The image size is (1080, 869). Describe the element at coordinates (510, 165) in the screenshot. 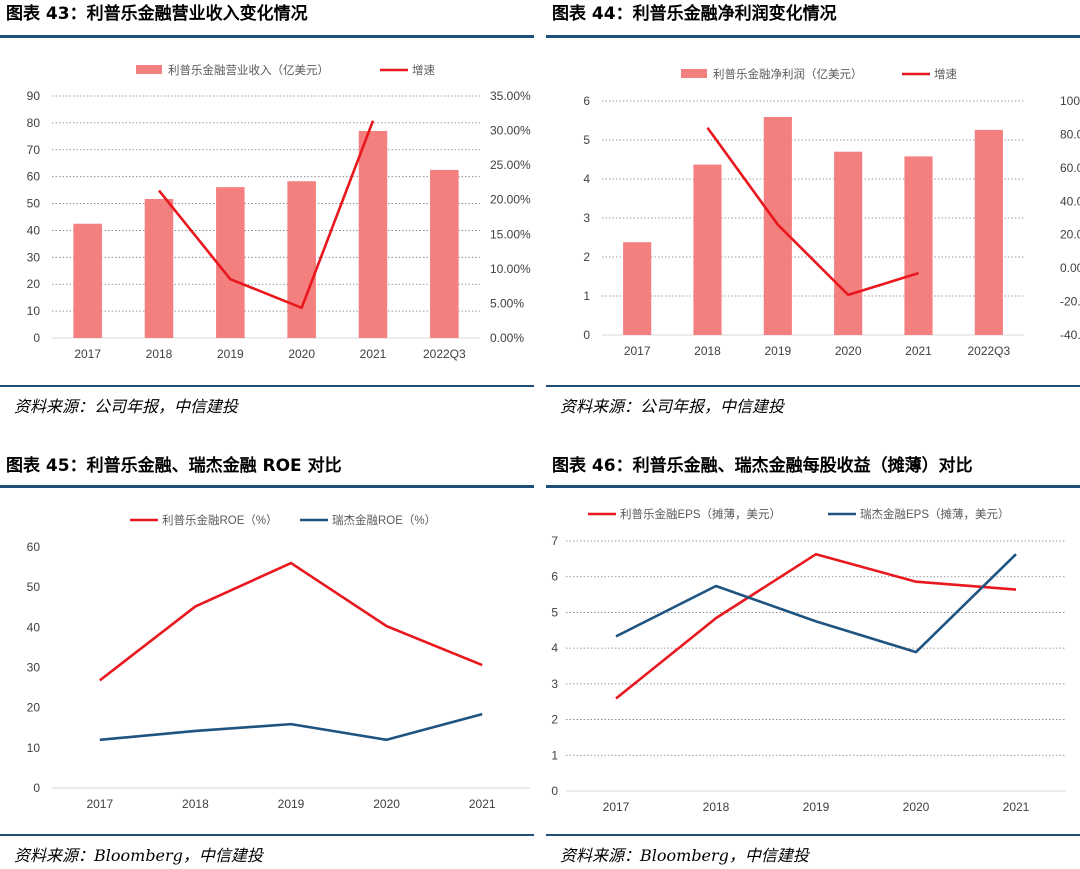

I see `y2-tick-label: 25.00%` at that location.